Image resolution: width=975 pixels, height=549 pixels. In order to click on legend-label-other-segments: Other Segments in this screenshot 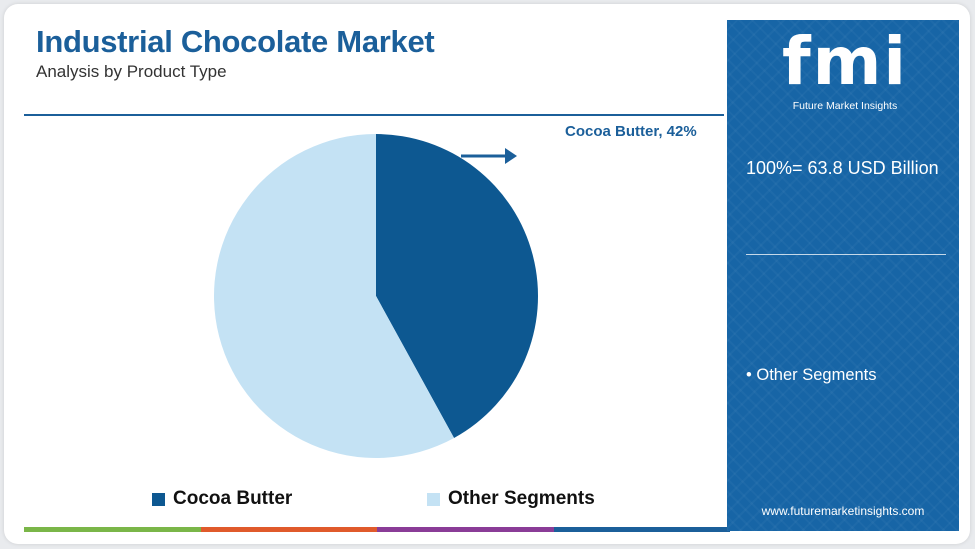, I will do `click(521, 498)`.